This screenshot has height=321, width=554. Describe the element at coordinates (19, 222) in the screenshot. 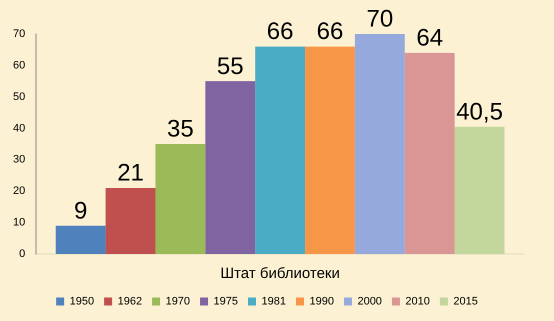

I see `y-tick-label: 10` at that location.